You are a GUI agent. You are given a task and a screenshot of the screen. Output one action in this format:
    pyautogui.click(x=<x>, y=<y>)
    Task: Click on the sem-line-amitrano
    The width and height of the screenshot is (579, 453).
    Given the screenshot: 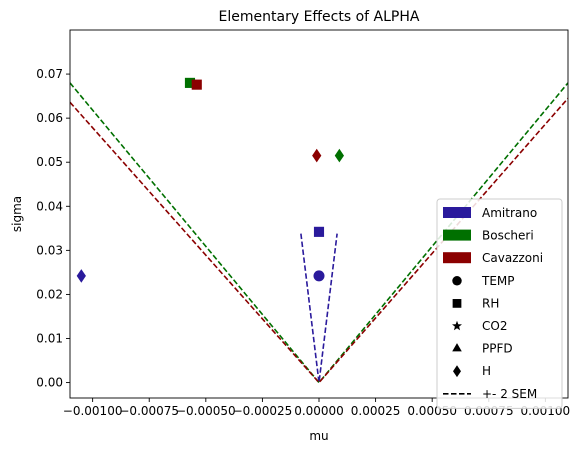 What is the action you would take?
    pyautogui.click(x=319, y=308)
    